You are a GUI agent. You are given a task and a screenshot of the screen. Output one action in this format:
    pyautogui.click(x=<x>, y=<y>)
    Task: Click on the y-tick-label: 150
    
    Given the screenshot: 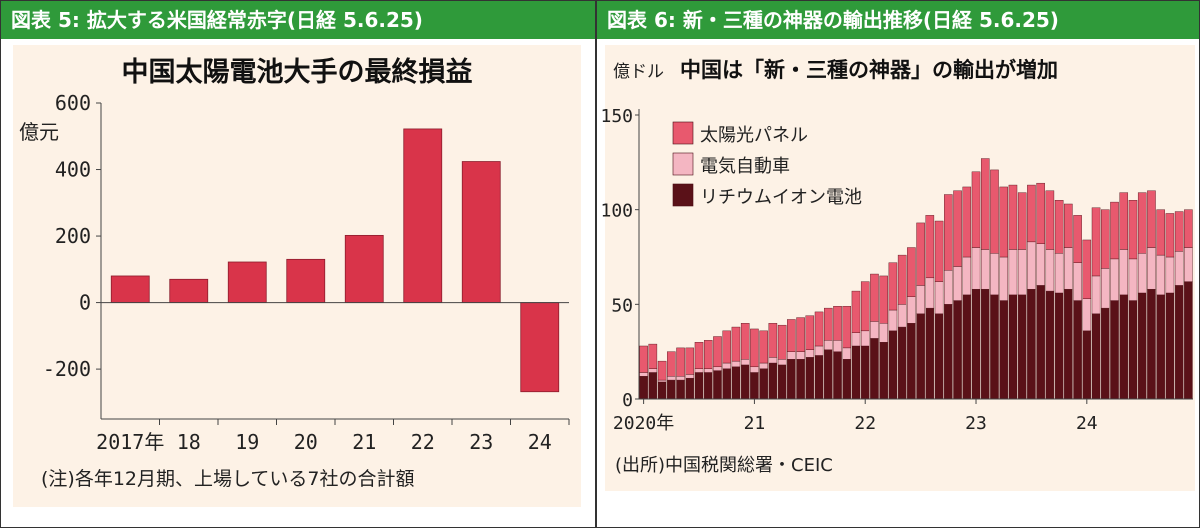 What is the action you would take?
    pyautogui.click(x=616, y=116)
    